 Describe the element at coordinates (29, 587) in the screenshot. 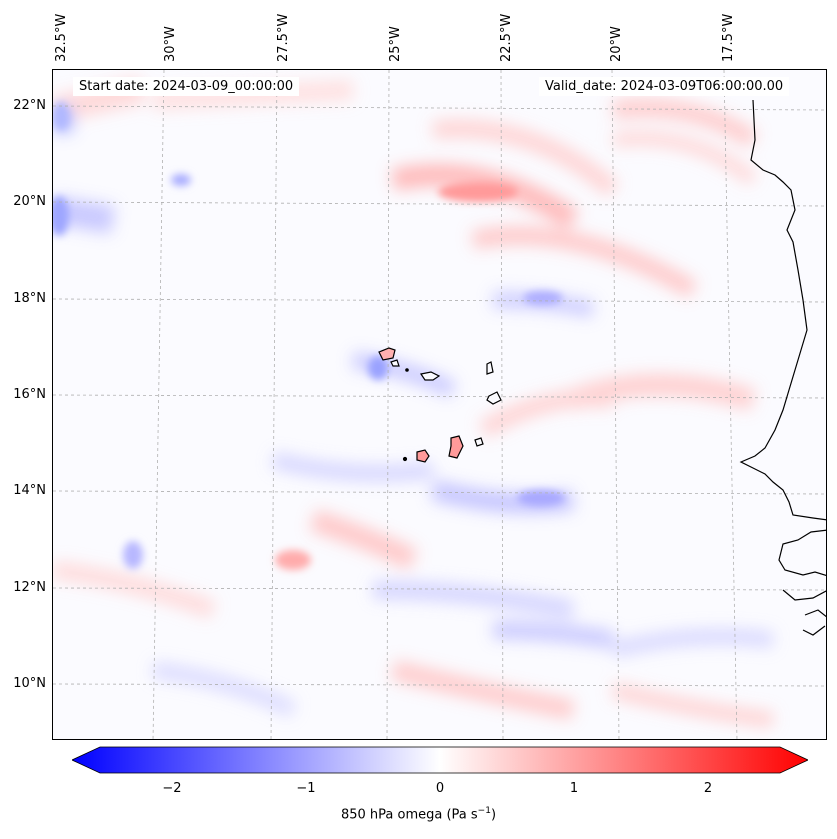

I see `lat-label-12n: 12°N` at that location.